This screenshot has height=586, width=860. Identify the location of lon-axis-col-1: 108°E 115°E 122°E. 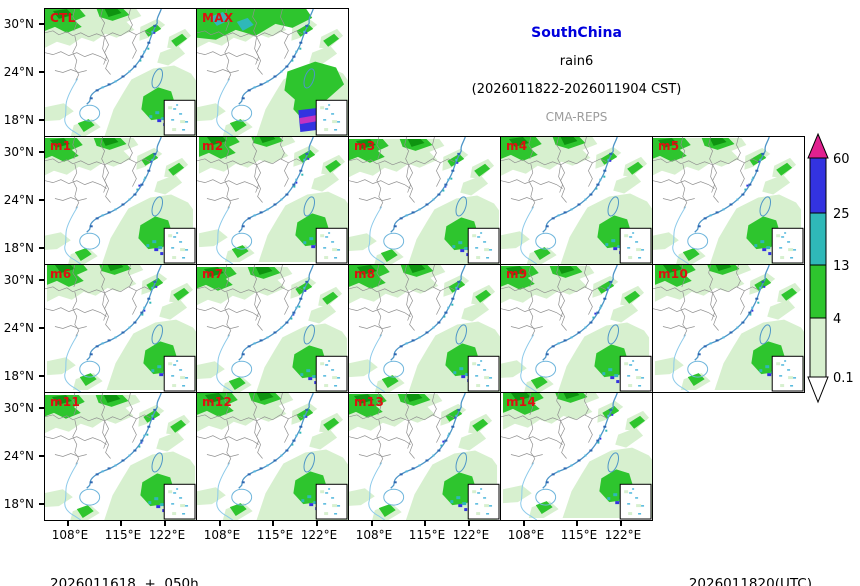
(120, 534).